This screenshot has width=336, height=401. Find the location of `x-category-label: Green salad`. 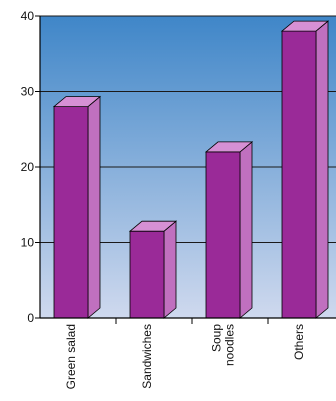

x-category-label: Green salad is located at coordinates (71, 356).